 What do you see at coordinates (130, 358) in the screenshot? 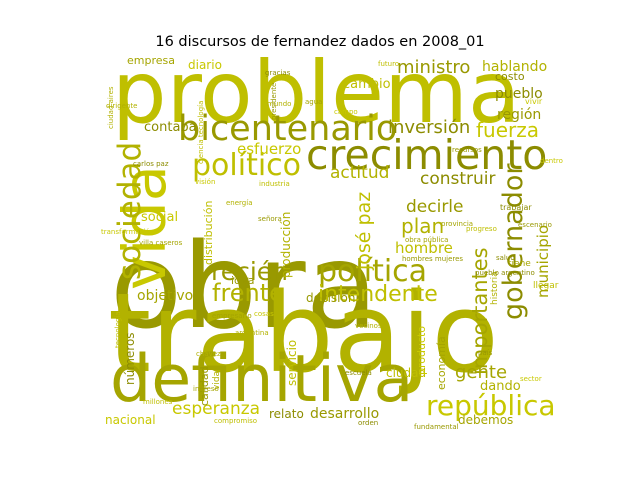
I see `word-números: números` at bounding box center [130, 358].